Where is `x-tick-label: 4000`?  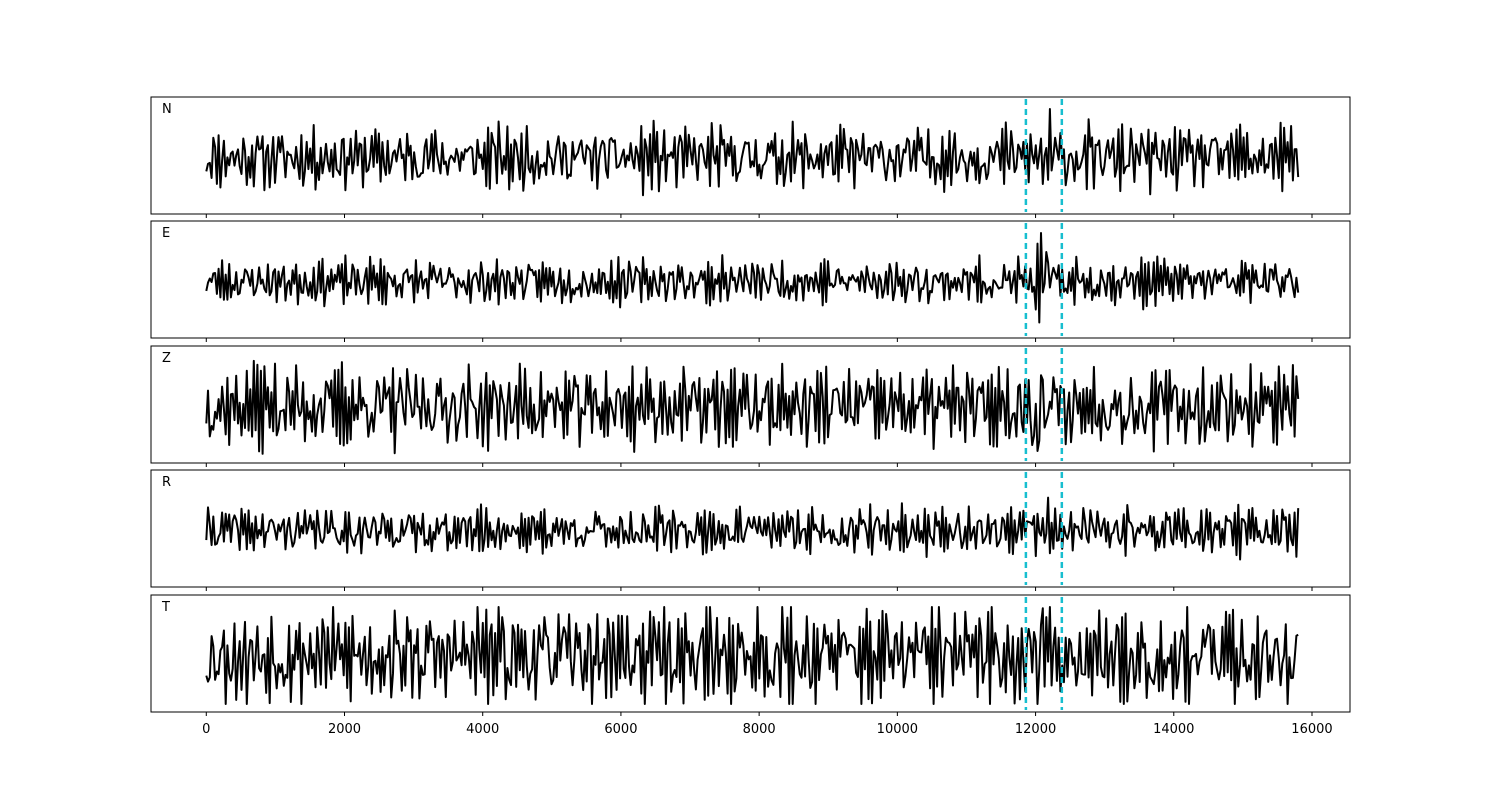 x-tick-label: 4000 is located at coordinates (482, 729).